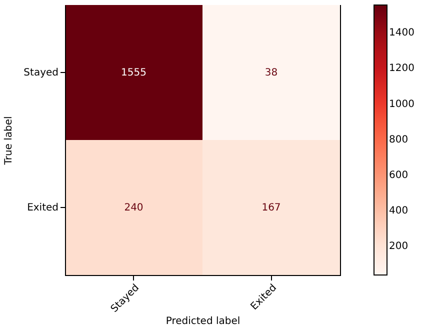 This screenshot has width=427, height=331. Describe the element at coordinates (398, 211) in the screenshot. I see `color-bar-label: 400` at that location.